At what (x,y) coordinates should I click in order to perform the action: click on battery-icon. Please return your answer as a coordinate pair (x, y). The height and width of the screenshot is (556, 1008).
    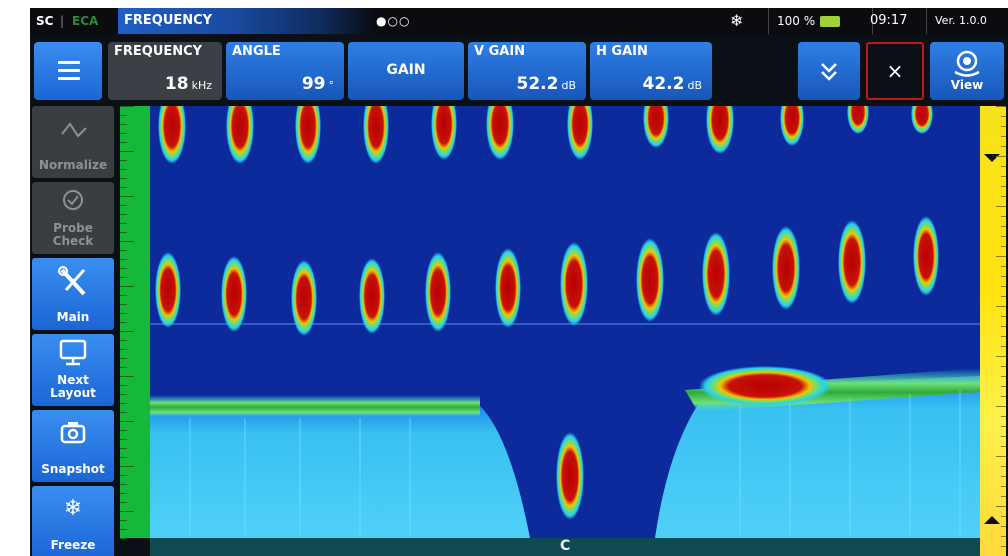
    Looking at the image, I should click on (830, 21).